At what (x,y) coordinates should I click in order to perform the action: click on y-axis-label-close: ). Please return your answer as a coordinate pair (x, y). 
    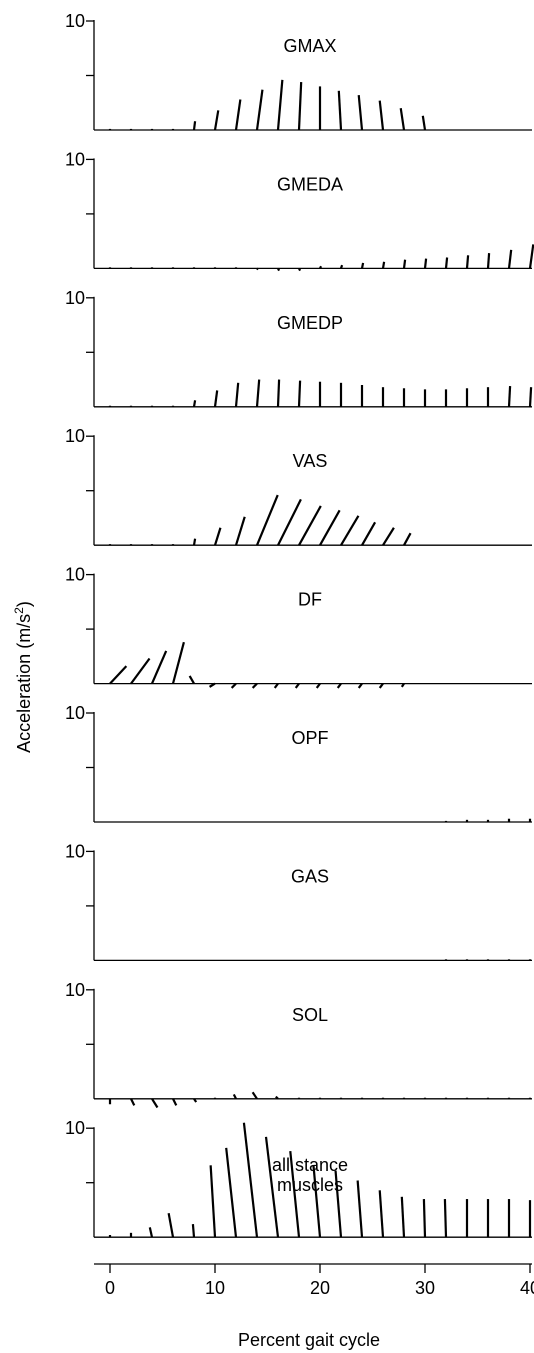
    Looking at the image, I should click on (24, 604).